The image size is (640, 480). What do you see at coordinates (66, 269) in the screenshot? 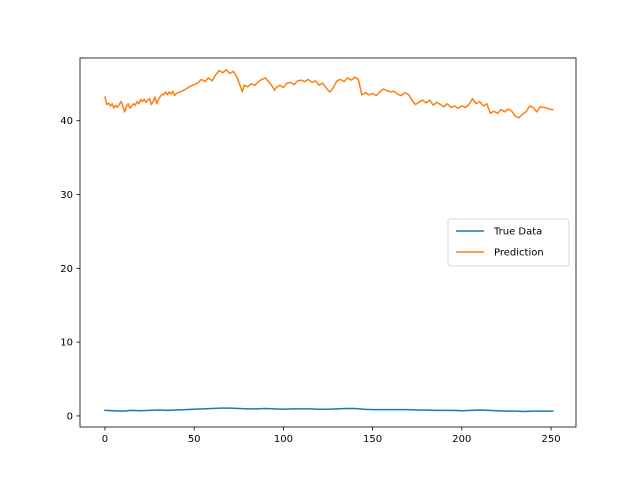
I see `y-tick-label: 20` at bounding box center [66, 269].